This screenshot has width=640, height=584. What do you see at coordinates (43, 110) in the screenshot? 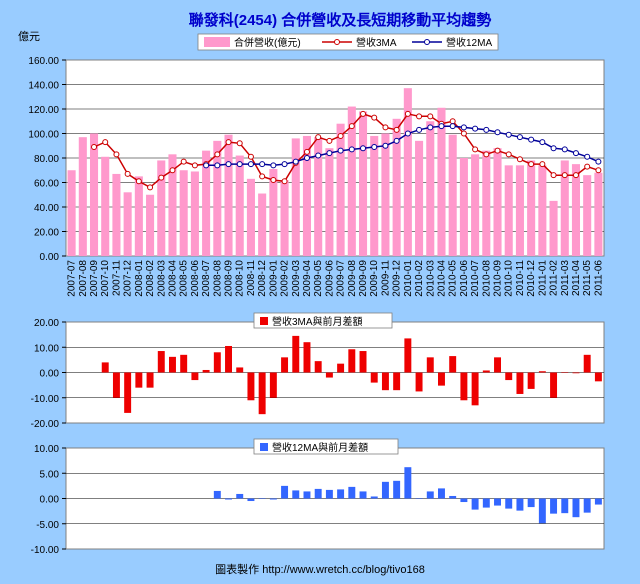
I see `main-y-tick-label: 120.00` at bounding box center [43, 110].